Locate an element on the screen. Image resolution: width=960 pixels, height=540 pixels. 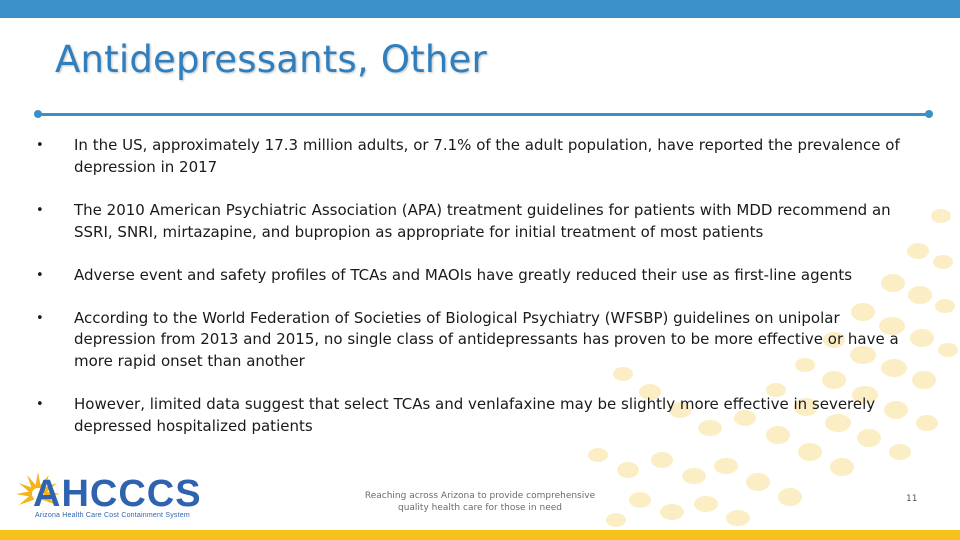
top-accent-bar is located at coordinates (480, 9).